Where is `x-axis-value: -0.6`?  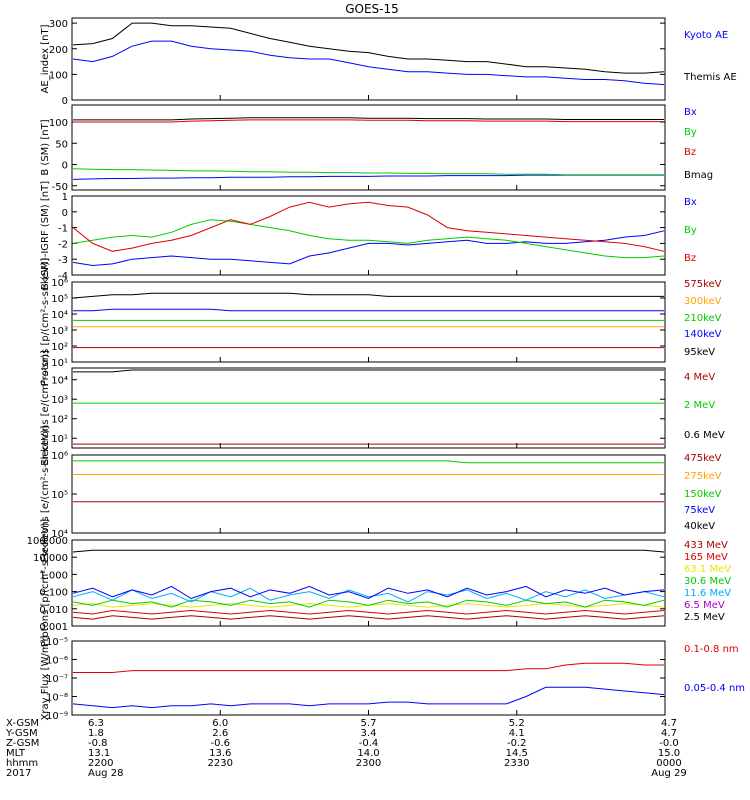 x-axis-value: -0.6 is located at coordinates (220, 743).